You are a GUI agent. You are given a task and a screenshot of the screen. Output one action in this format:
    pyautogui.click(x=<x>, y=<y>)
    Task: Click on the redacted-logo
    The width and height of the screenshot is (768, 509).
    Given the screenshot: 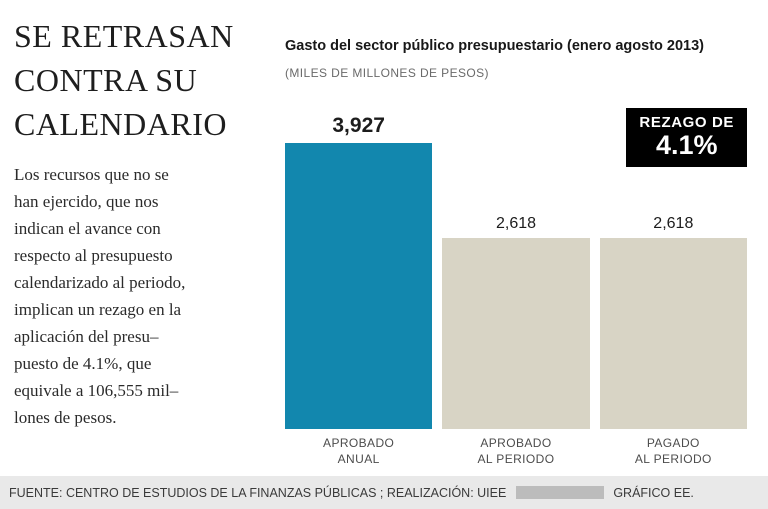 What is the action you would take?
    pyautogui.click(x=560, y=492)
    